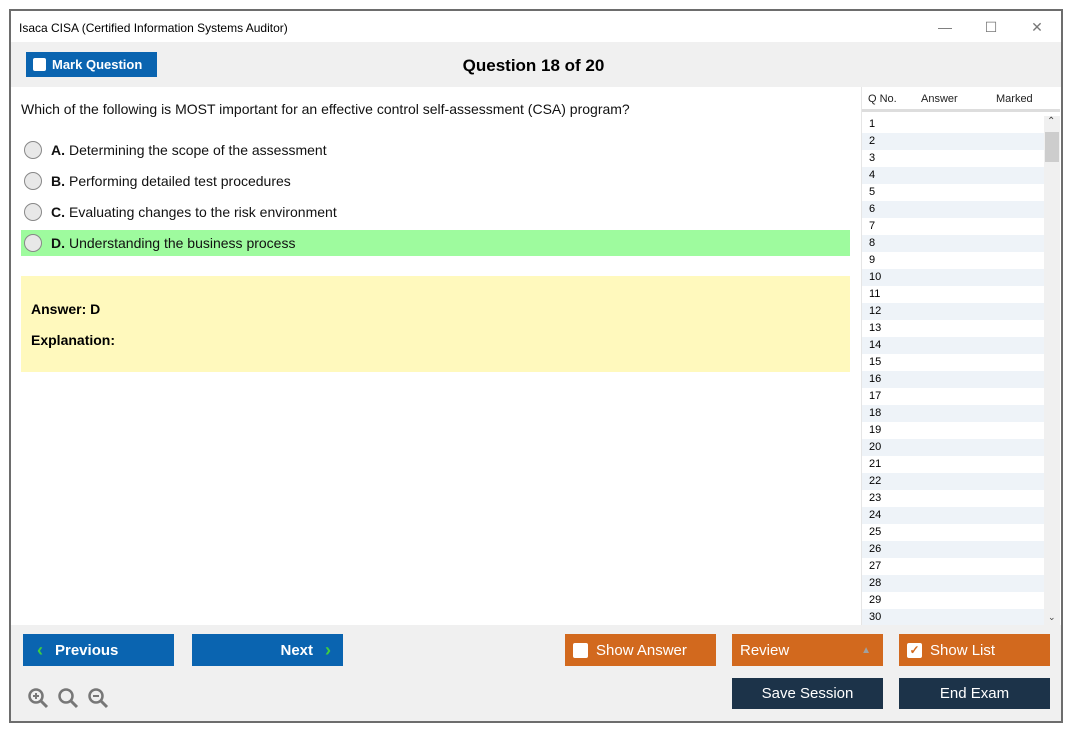  Describe the element at coordinates (872, 226) in the screenshot. I see `list-row: 7` at that location.